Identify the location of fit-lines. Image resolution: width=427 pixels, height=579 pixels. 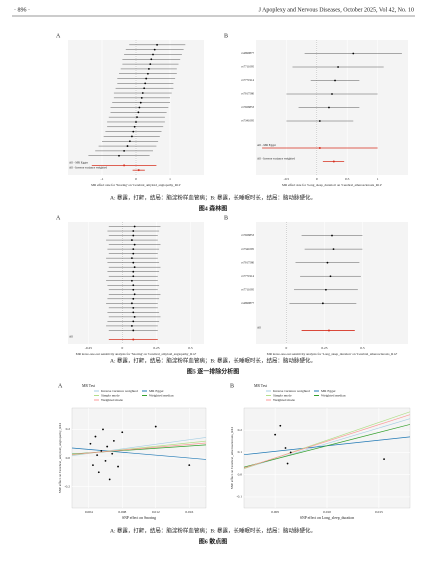
(139, 448).